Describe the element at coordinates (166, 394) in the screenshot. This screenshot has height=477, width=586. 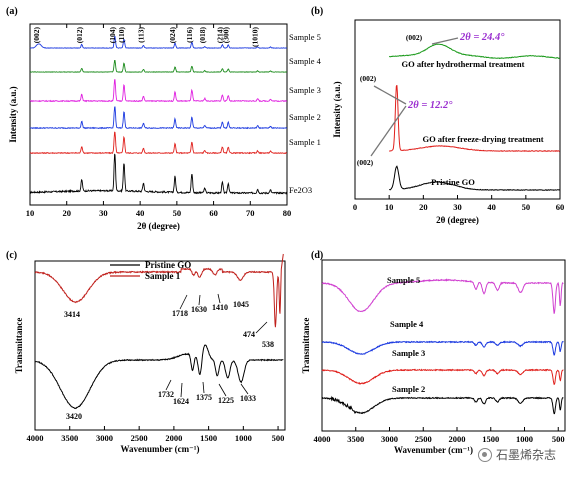
I see `panel-c-peak-label: 1732` at that location.